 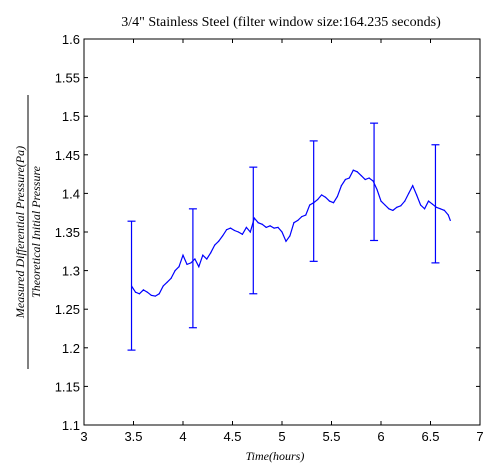 What do you see at coordinates (275, 456) in the screenshot?
I see `x-axis-label: Time(hours)` at bounding box center [275, 456].